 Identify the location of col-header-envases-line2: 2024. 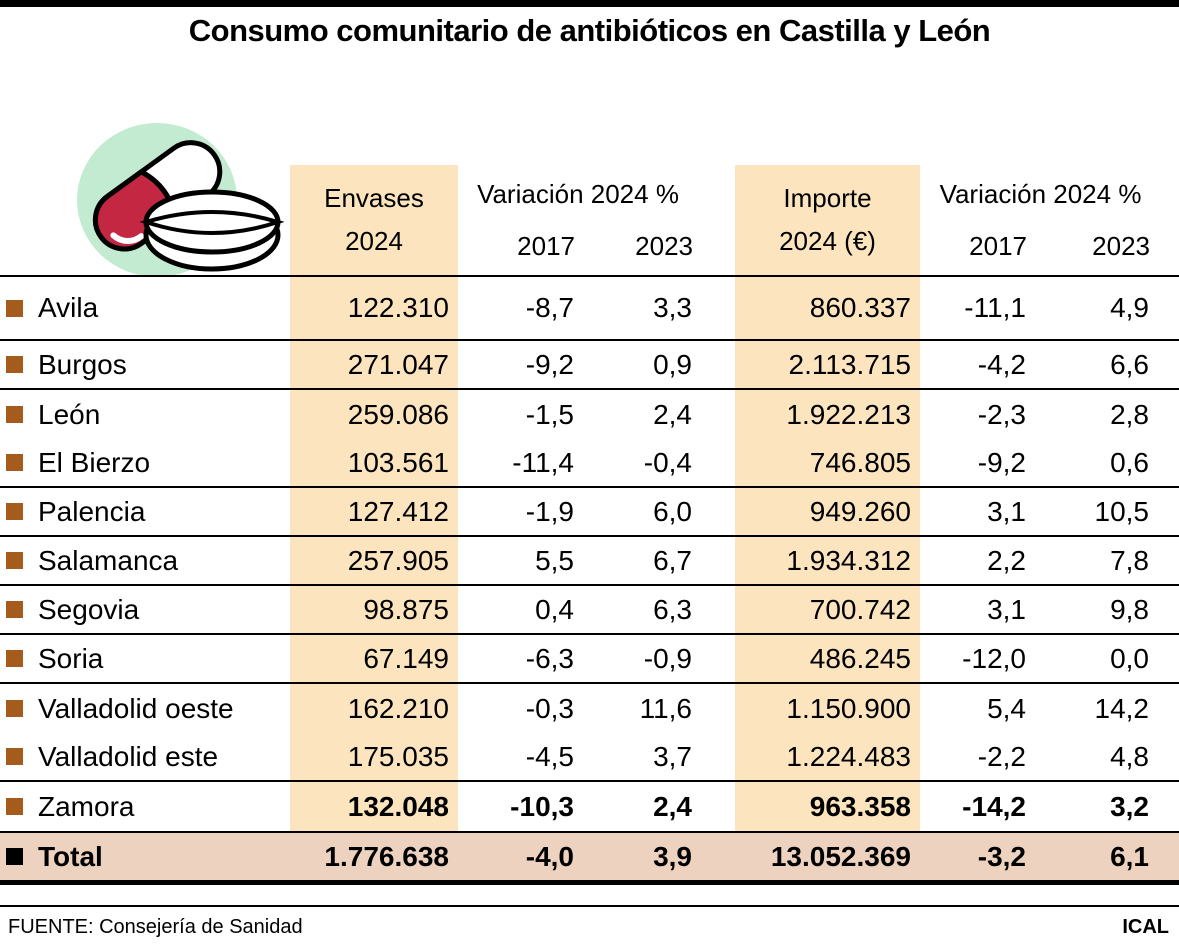
(374, 241).